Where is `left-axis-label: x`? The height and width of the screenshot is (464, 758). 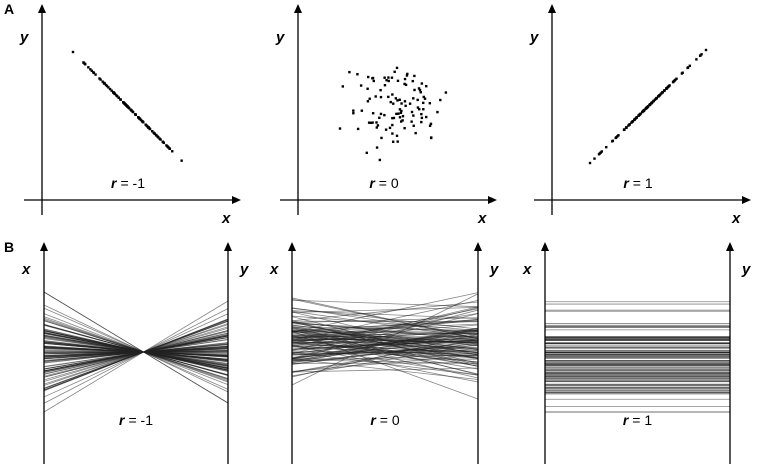
left-axis-label: x is located at coordinates (274, 269).